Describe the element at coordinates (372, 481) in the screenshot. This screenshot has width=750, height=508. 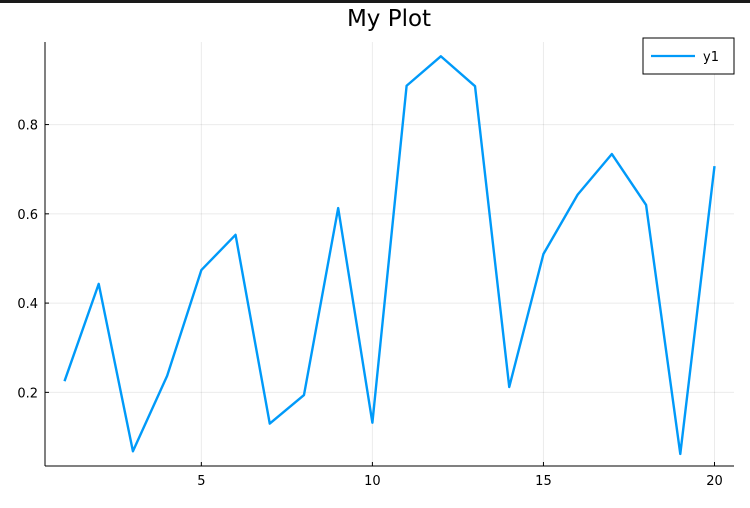
I see `x-tick-label: 10` at that location.